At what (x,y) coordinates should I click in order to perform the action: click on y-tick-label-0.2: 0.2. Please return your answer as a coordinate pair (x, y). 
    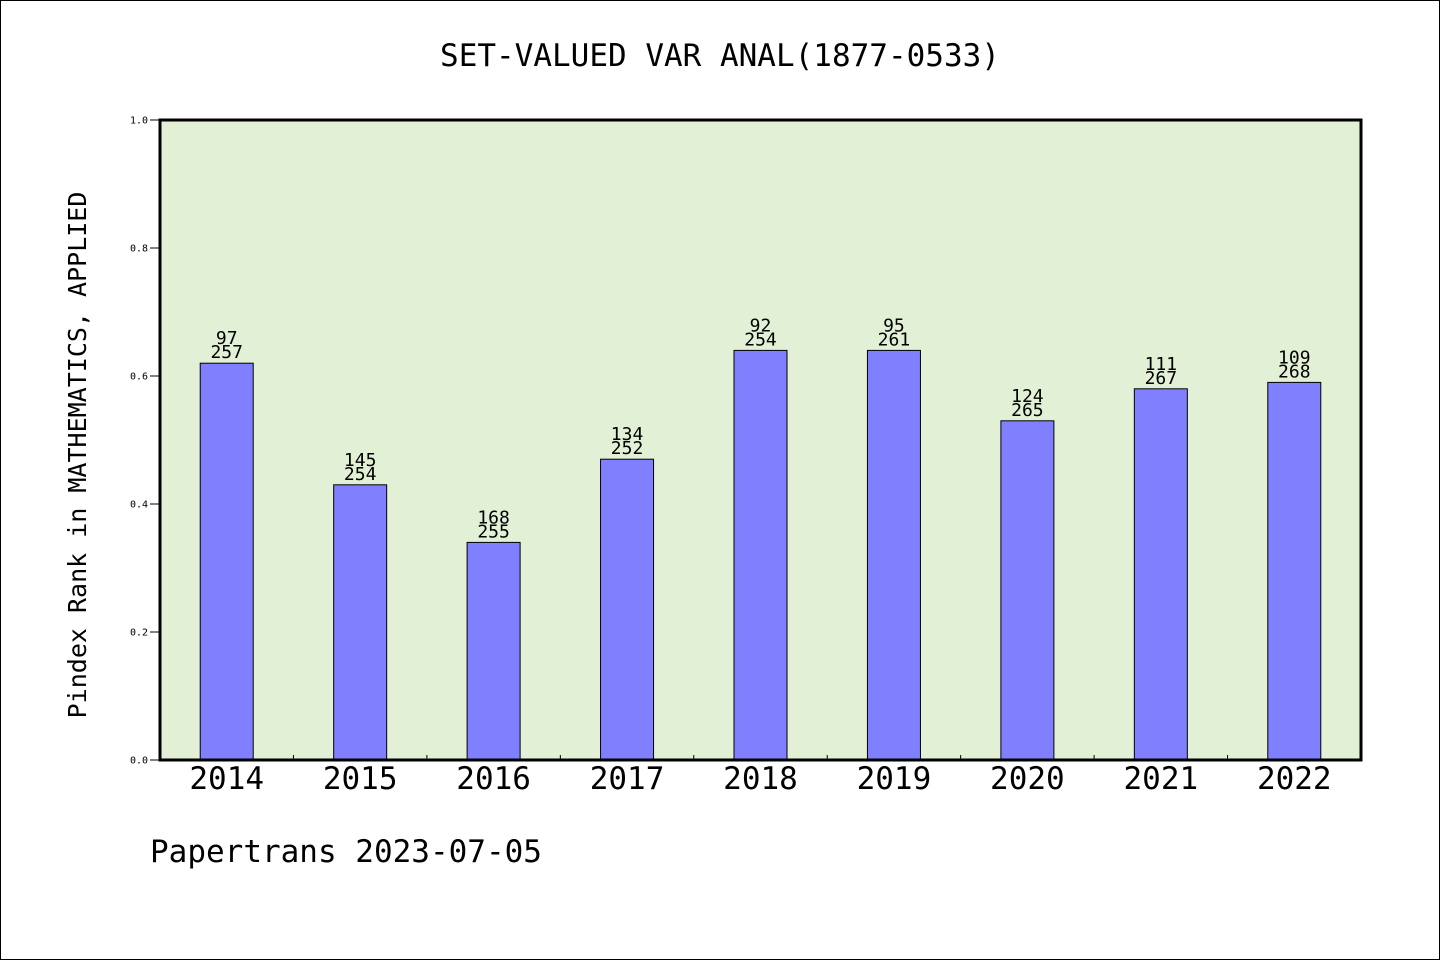
    Looking at the image, I should click on (139, 633).